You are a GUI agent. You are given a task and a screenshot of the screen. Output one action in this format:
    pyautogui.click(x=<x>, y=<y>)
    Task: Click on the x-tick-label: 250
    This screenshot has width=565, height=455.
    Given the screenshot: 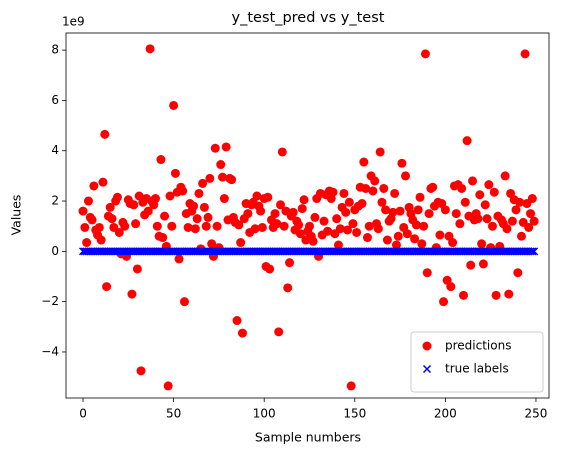 What is the action you would take?
    pyautogui.click(x=536, y=414)
    